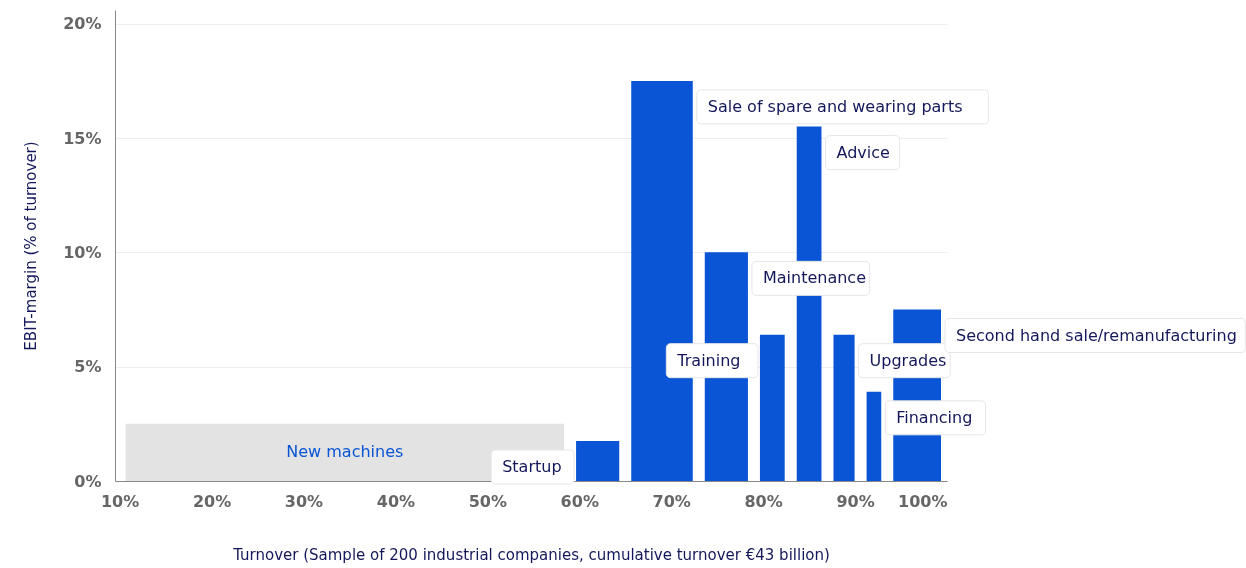  Describe the element at coordinates (1096, 335) in the screenshot. I see `text: Second hand sale/remanufacturing` at that location.